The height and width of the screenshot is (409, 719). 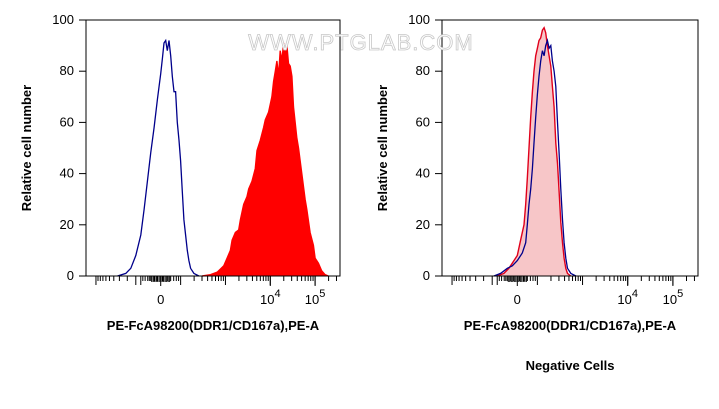 I want to click on chart-title: Negative Cells, so click(x=570, y=365).